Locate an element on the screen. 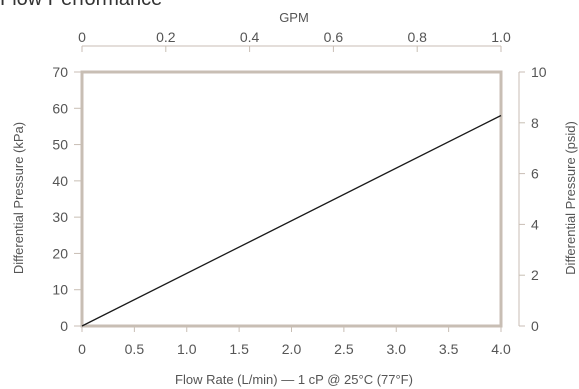 This screenshot has width=579, height=389. y-tick-label-3: 30 is located at coordinates (60, 217).